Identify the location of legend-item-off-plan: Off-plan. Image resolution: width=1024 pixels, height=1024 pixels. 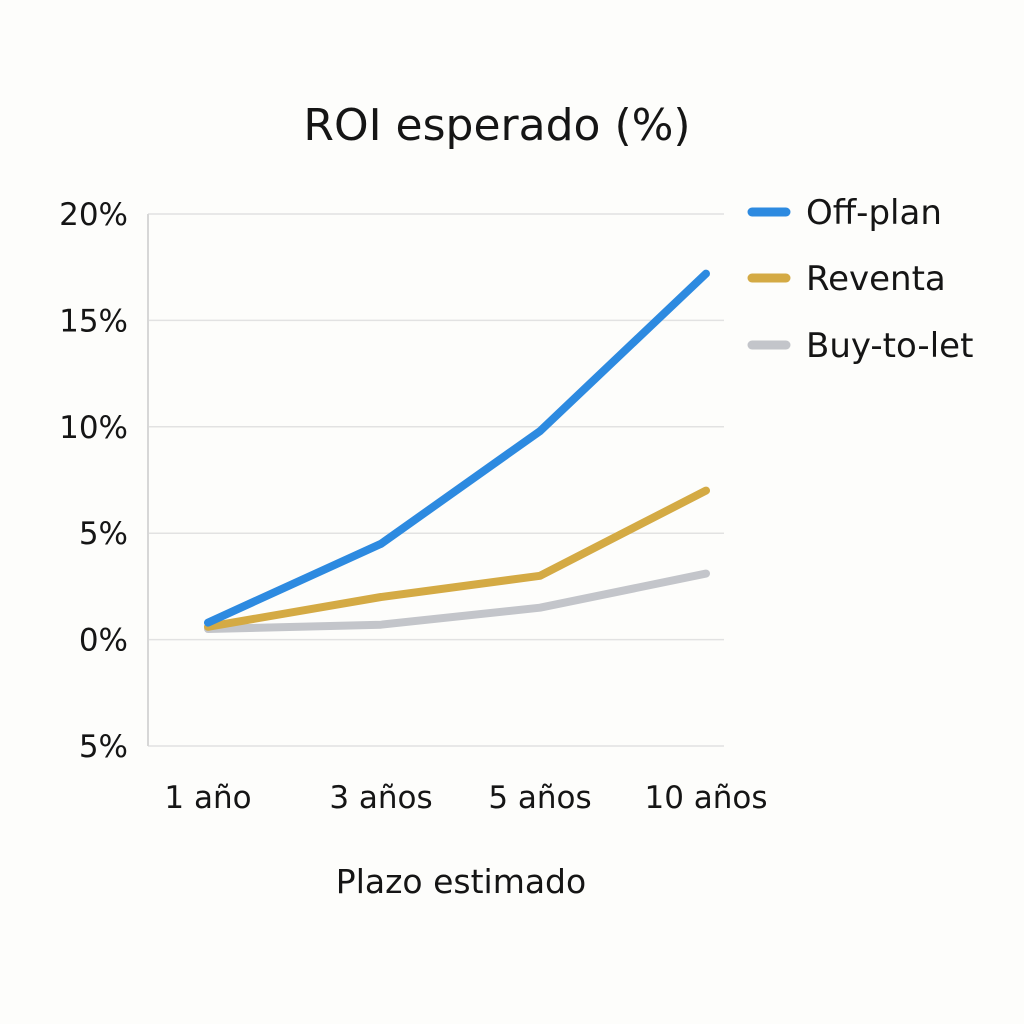
(844, 213).